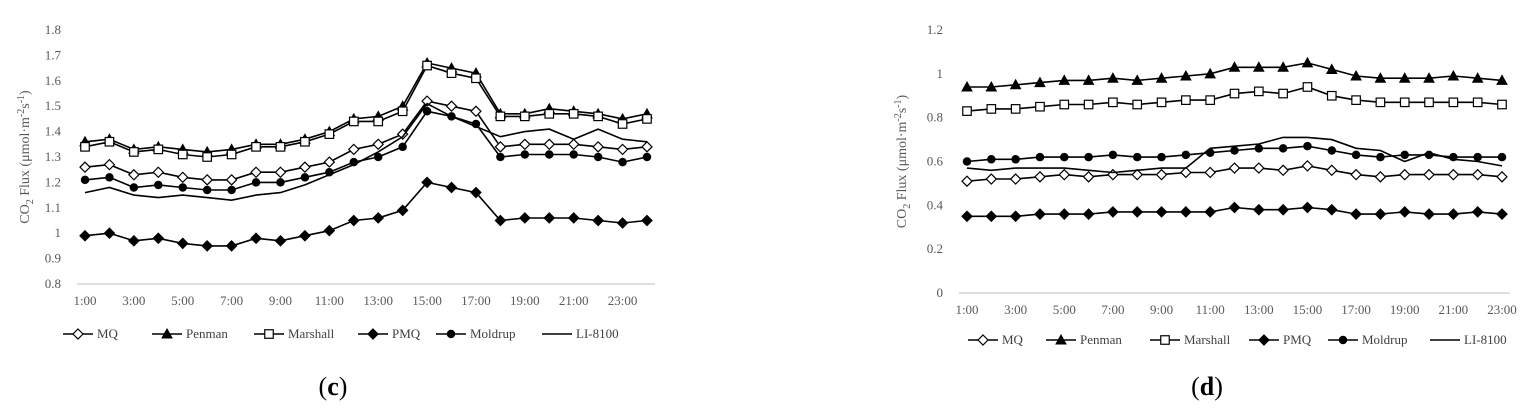 Image resolution: width=1536 pixels, height=419 pixels. Describe the element at coordinates (940, 292) in the screenshot. I see `y-tick-label: 0` at that location.